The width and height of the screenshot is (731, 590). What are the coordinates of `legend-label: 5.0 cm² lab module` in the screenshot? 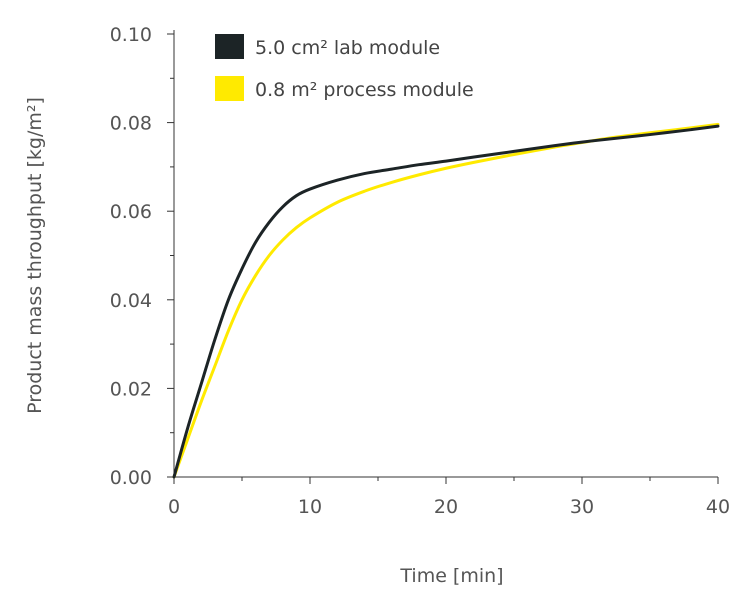 It's located at (347, 48).